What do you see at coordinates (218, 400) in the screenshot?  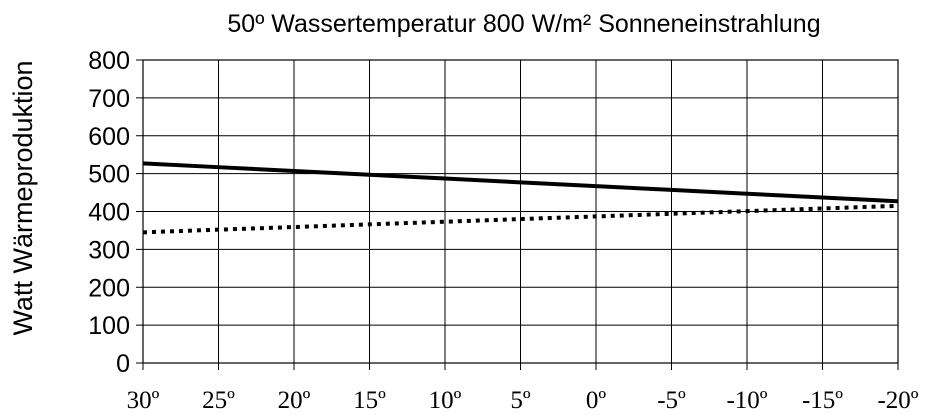 I see `x-tick-label: 25º` at bounding box center [218, 400].